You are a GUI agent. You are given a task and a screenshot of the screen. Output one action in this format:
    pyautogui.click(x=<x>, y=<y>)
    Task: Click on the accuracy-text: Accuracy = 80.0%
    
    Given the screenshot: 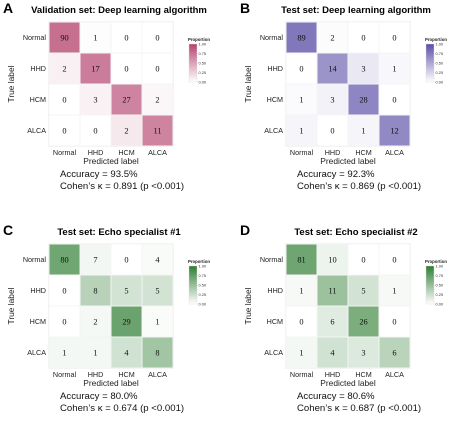 What is the action you would take?
    pyautogui.click(x=99, y=396)
    